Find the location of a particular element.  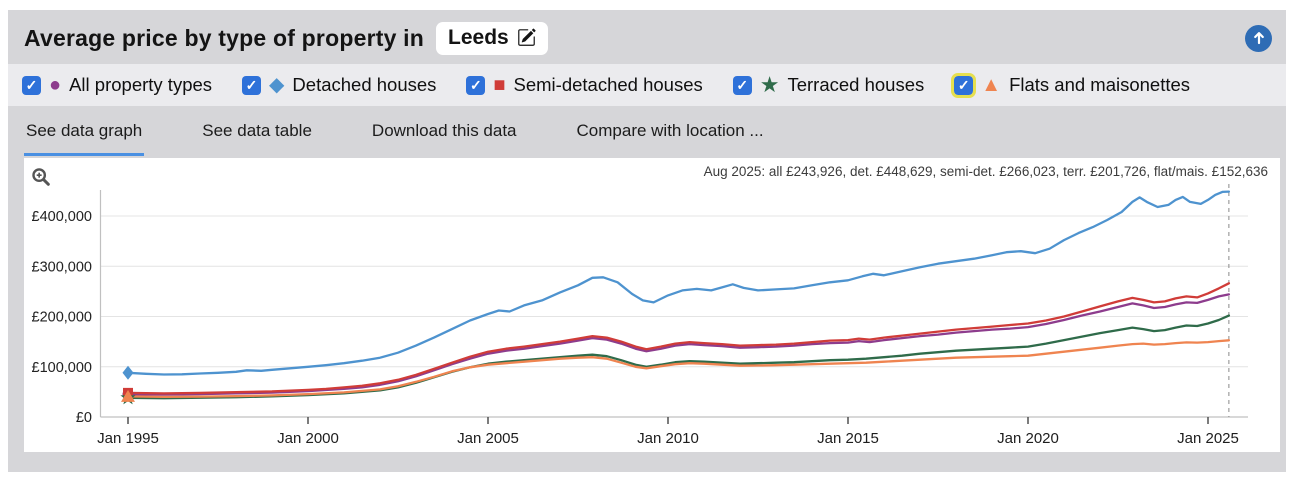

checkbox-flats-and-maisonettes: ✓ is located at coordinates (964, 85).